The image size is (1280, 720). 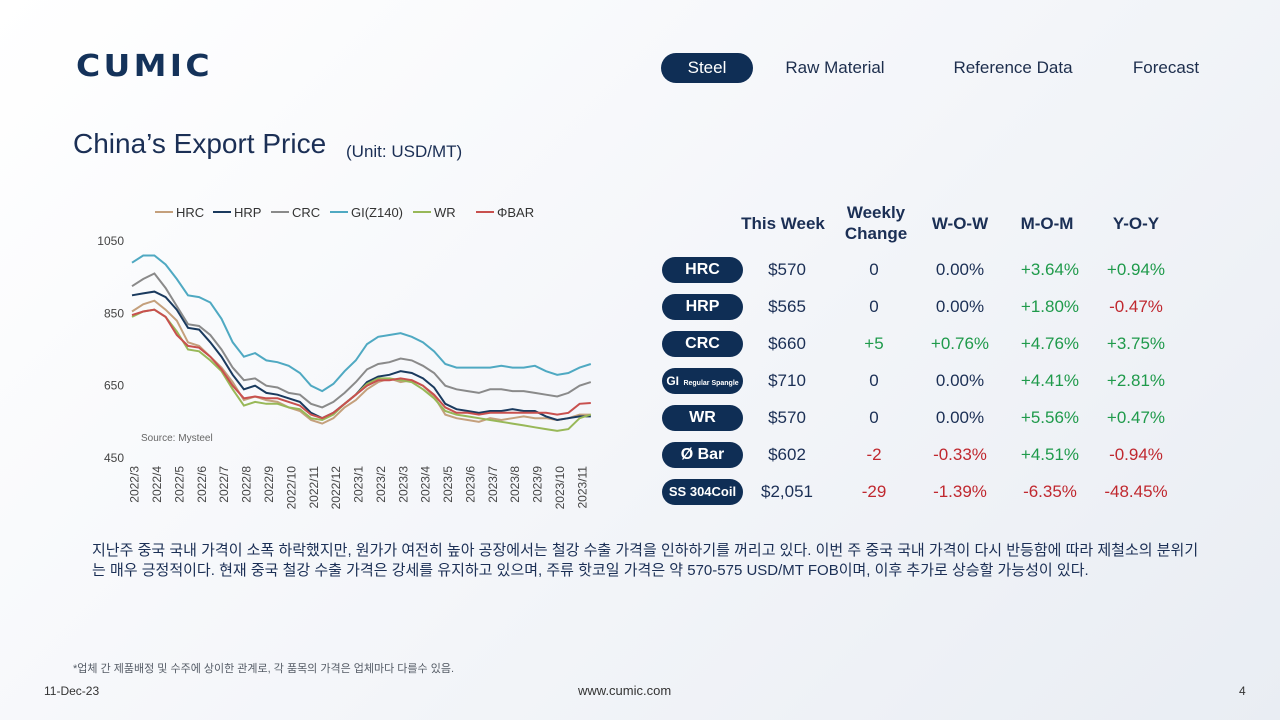 I want to click on x-tick-label: 2023/11, so click(x=582, y=487).